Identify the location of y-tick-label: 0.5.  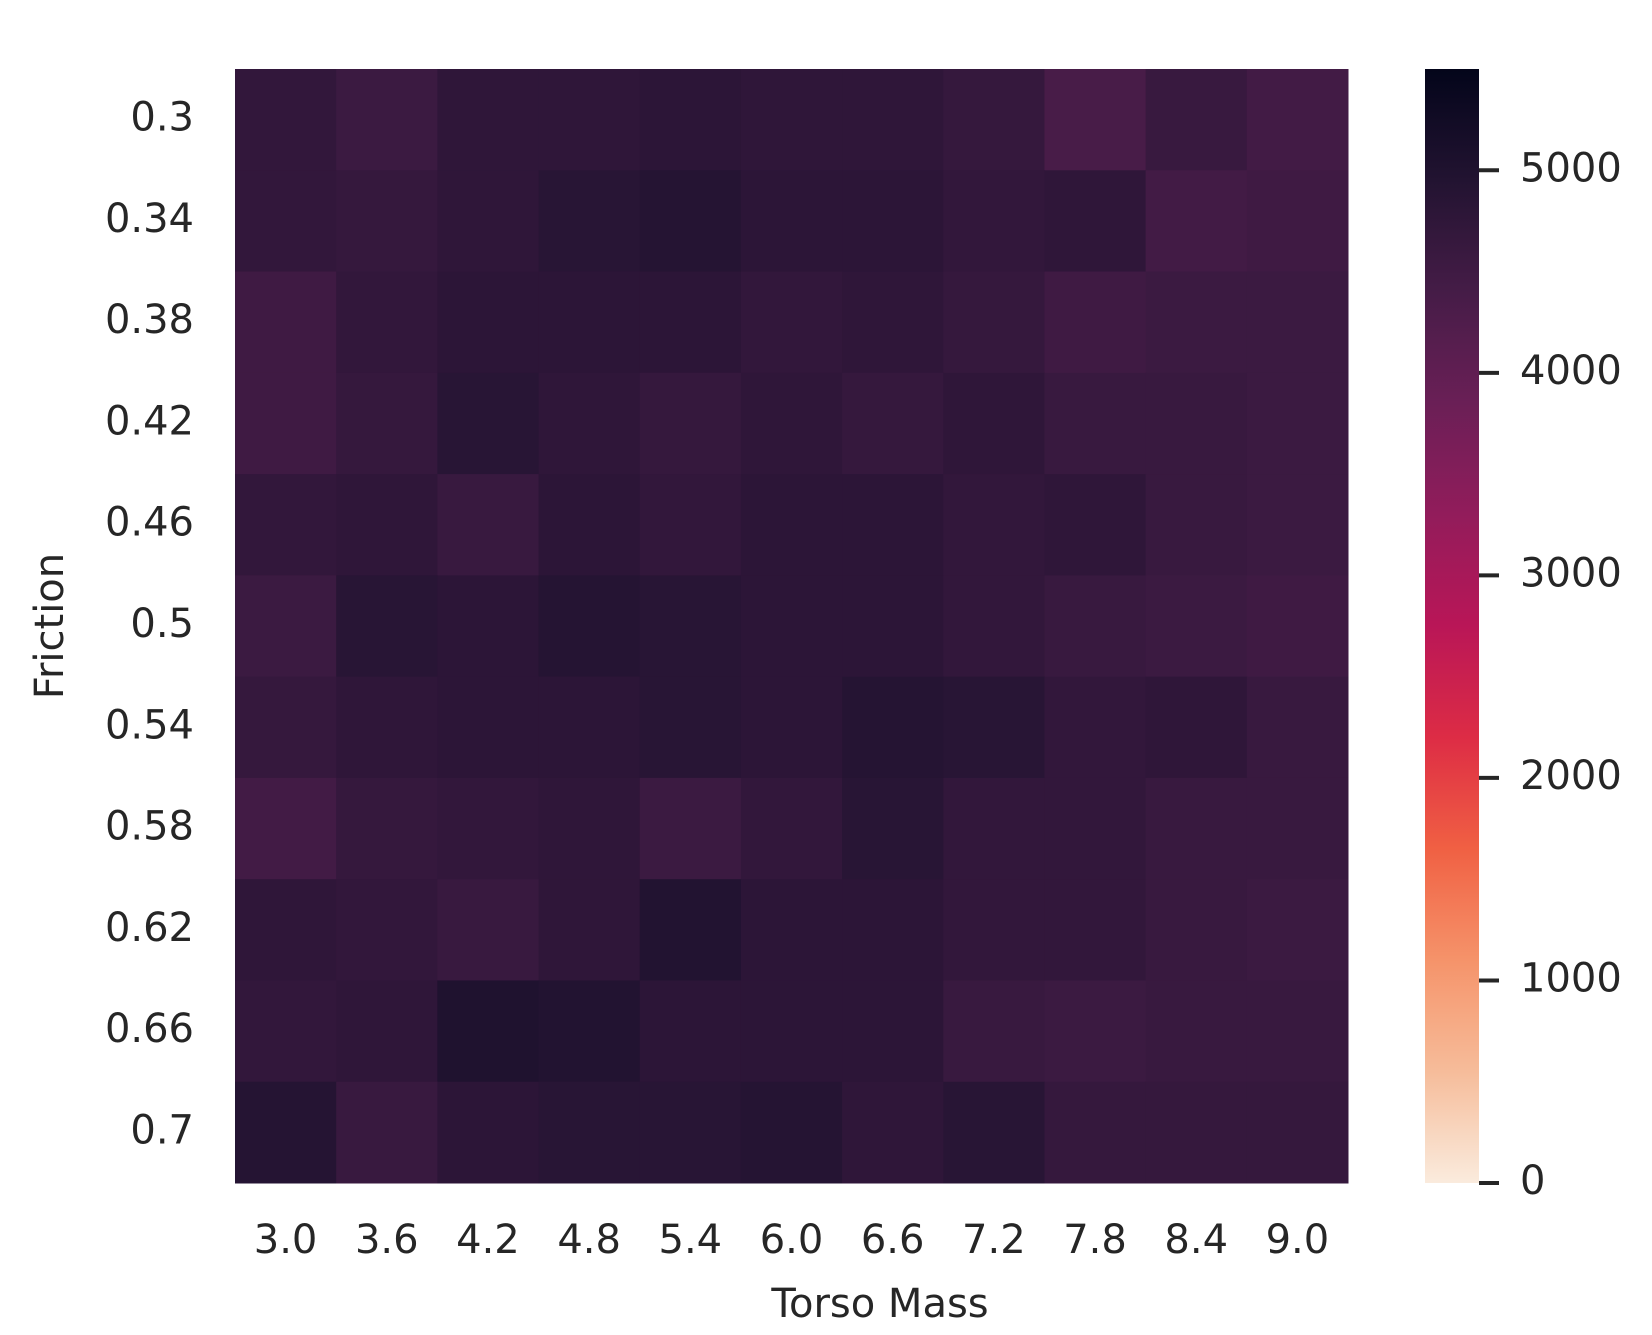
(162, 624).